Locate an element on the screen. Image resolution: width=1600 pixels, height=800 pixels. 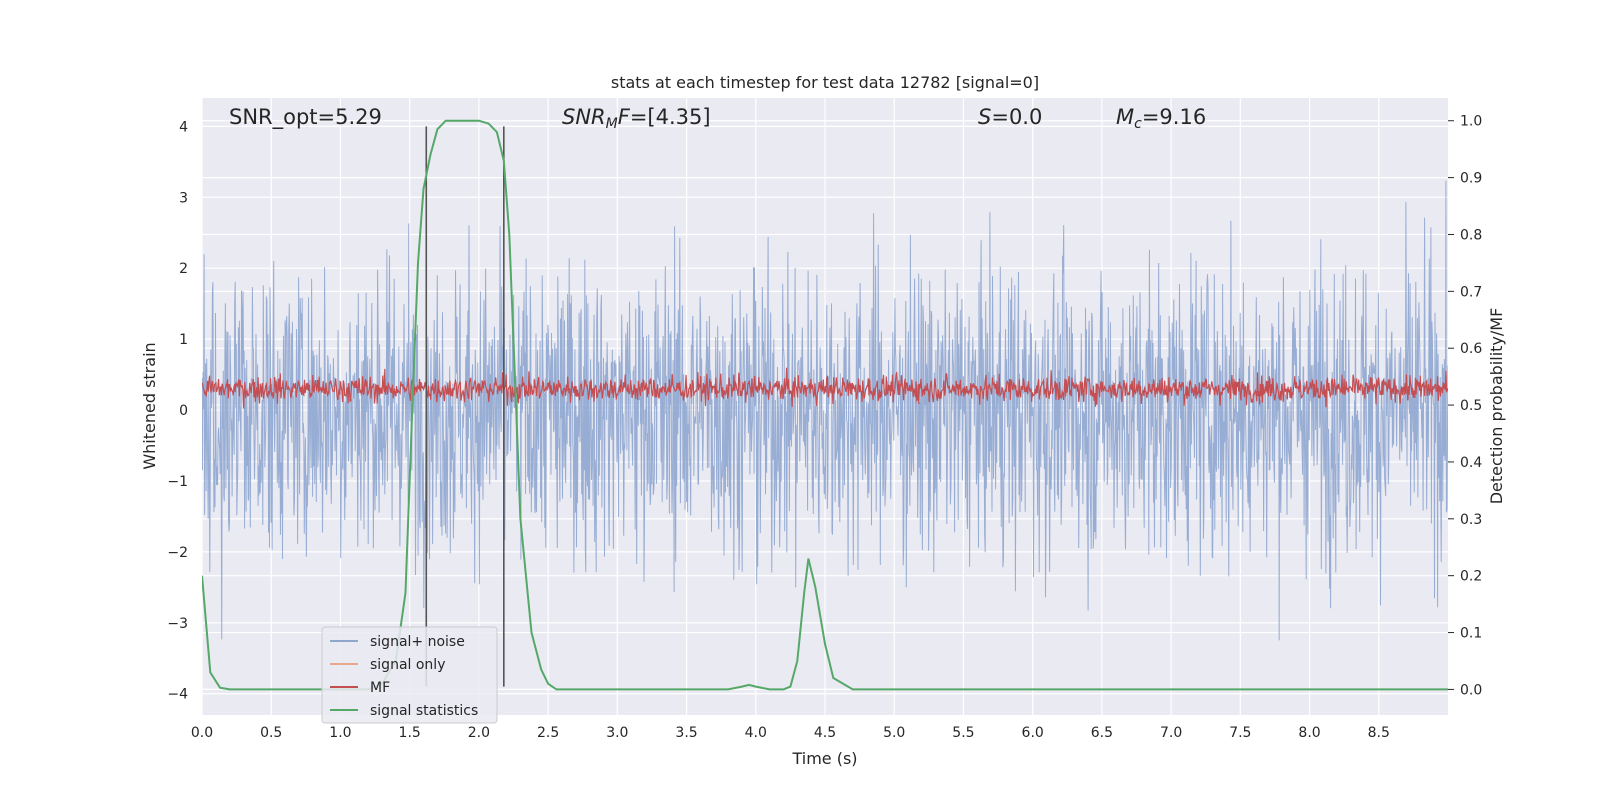
y2-tick-label: 1.0 is located at coordinates (1471, 122).